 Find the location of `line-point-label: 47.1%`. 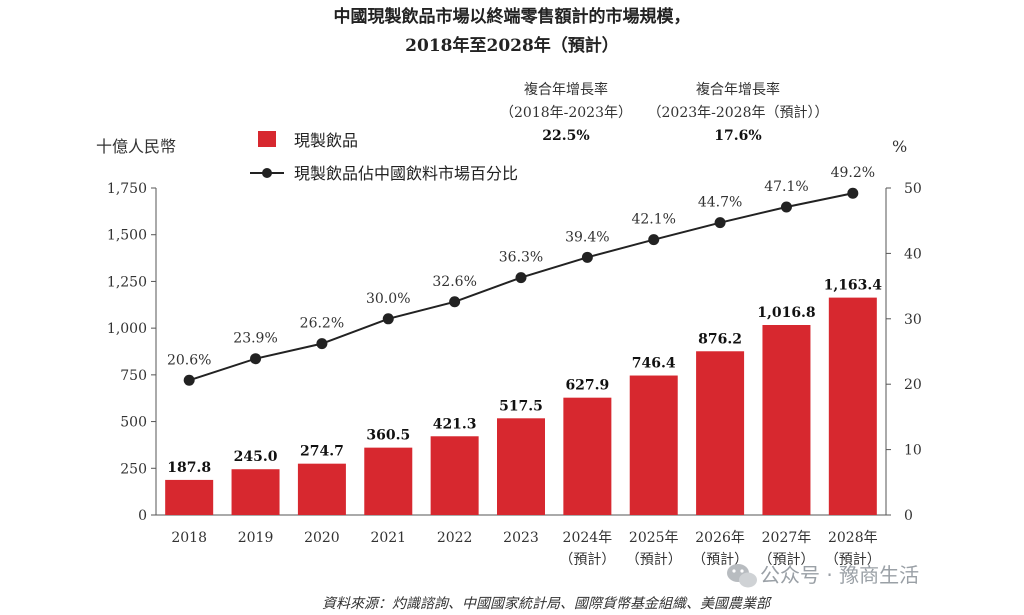

line-point-label: 47.1% is located at coordinates (786, 187).